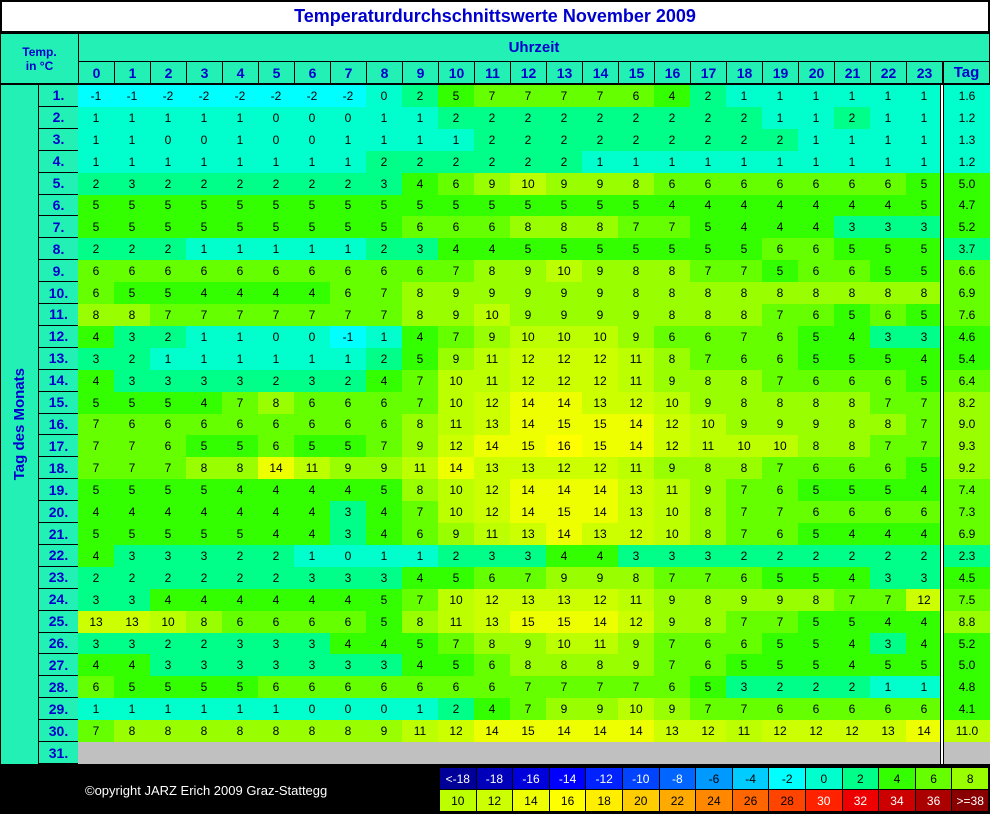  Describe the element at coordinates (204, 72) in the screenshot. I see `hour-header: 3` at that location.